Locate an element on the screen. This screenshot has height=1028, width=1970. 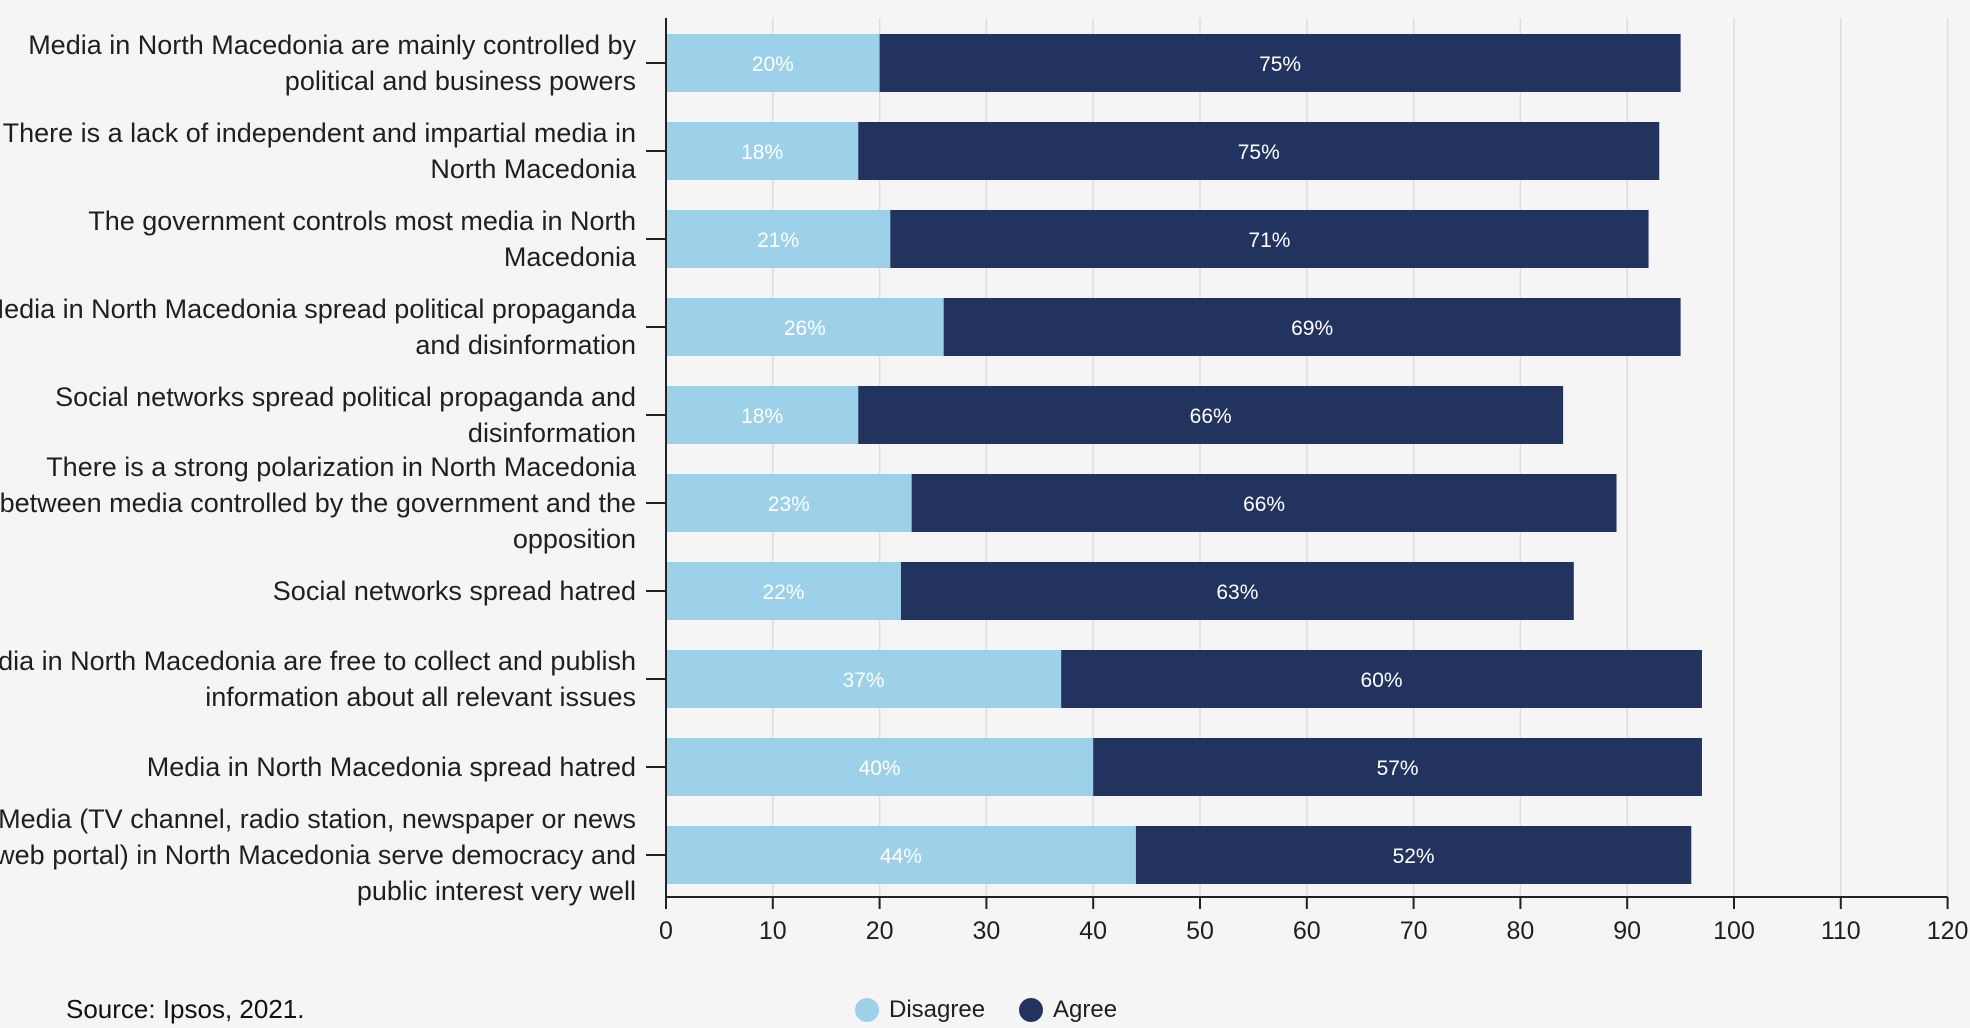
data-label: 60% is located at coordinates (1382, 680).